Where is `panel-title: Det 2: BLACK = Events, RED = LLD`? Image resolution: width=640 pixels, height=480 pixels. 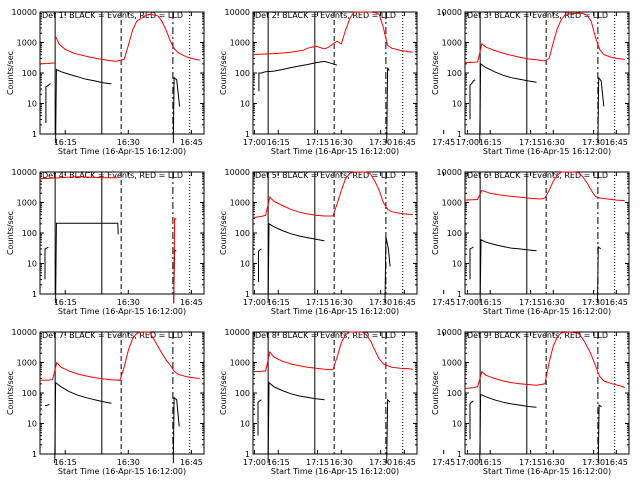
panel-title: Det 2: BLACK = Events, RED = LLD is located at coordinates (325, 15).